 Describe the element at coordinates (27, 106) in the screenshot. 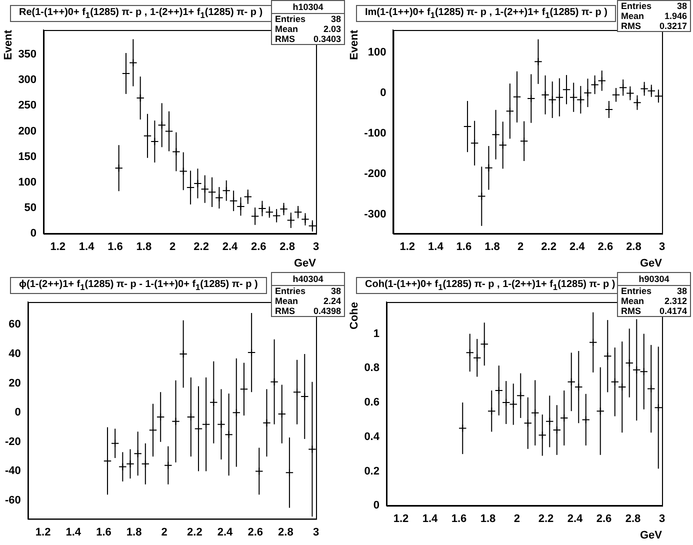

I see `y-tick-label: 250` at that location.